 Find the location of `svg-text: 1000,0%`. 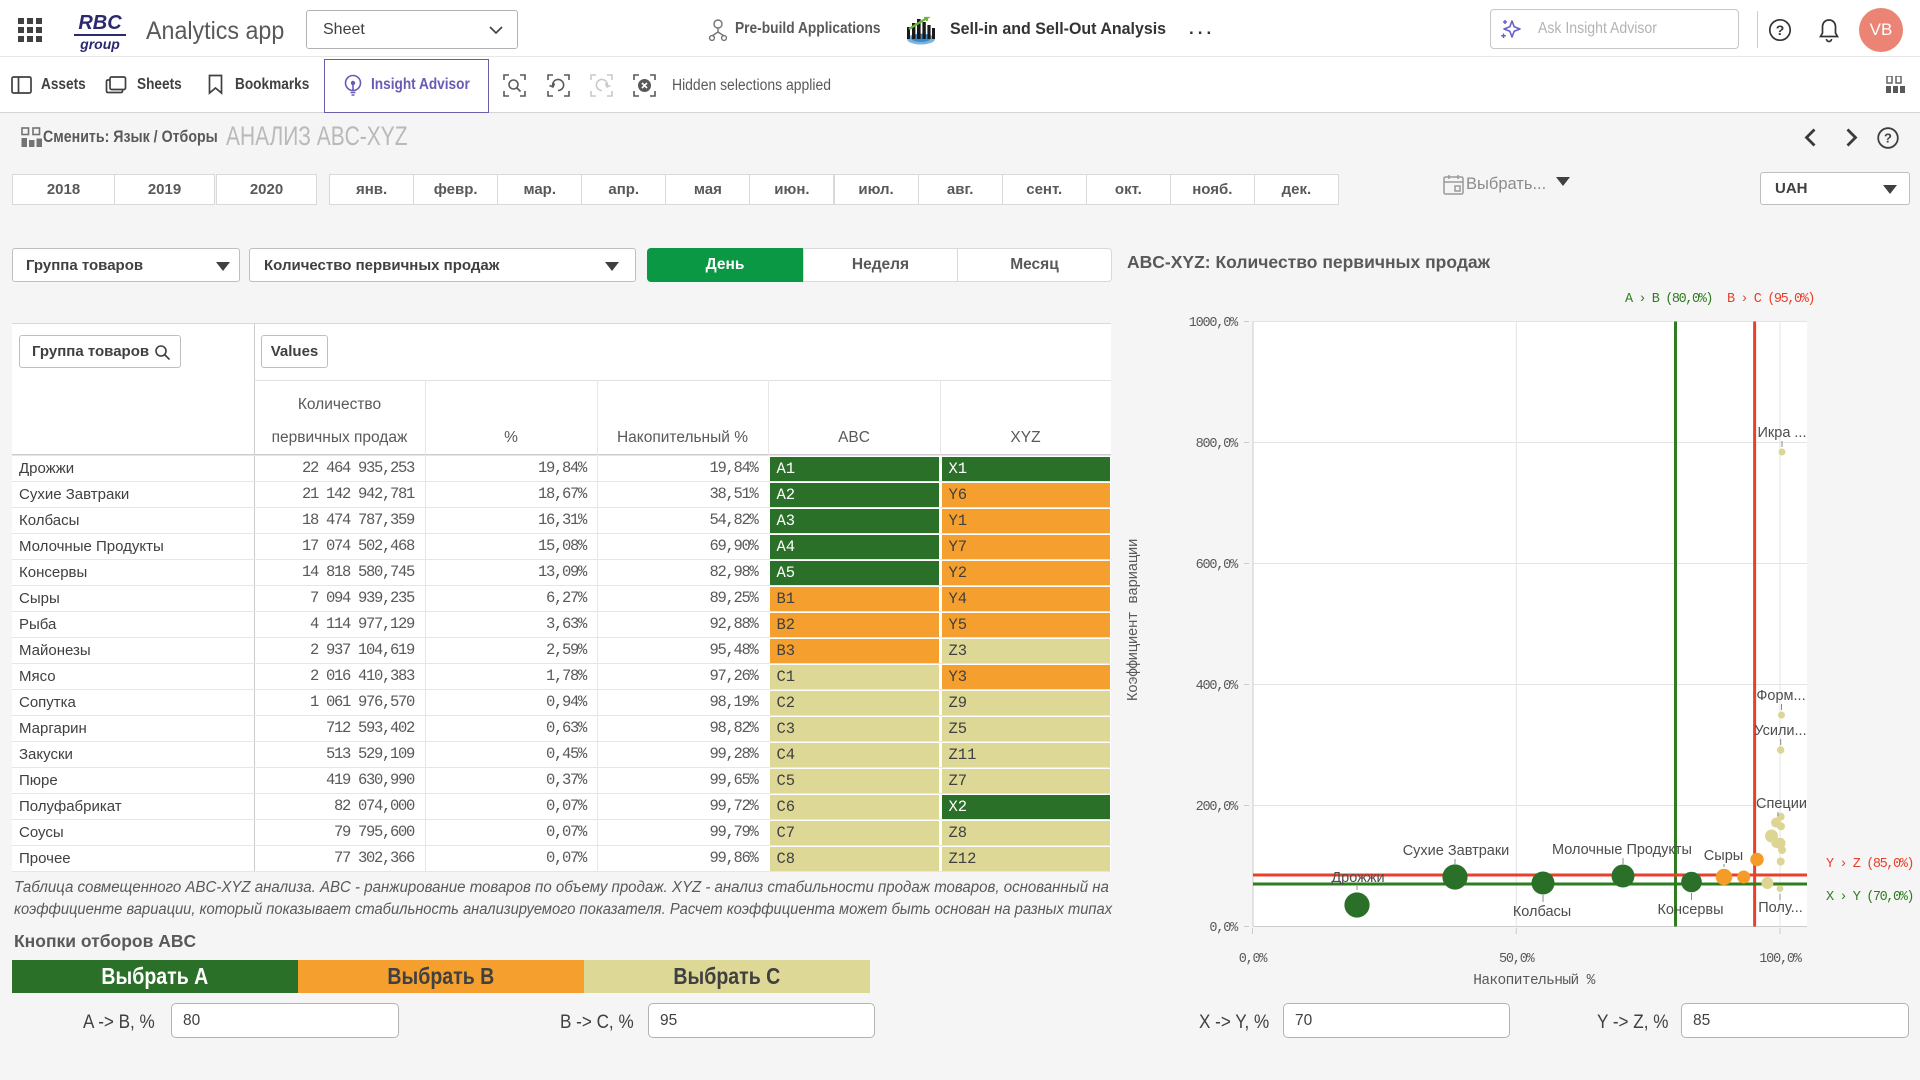

svg-text: 1000,0% is located at coordinates (1214, 323).